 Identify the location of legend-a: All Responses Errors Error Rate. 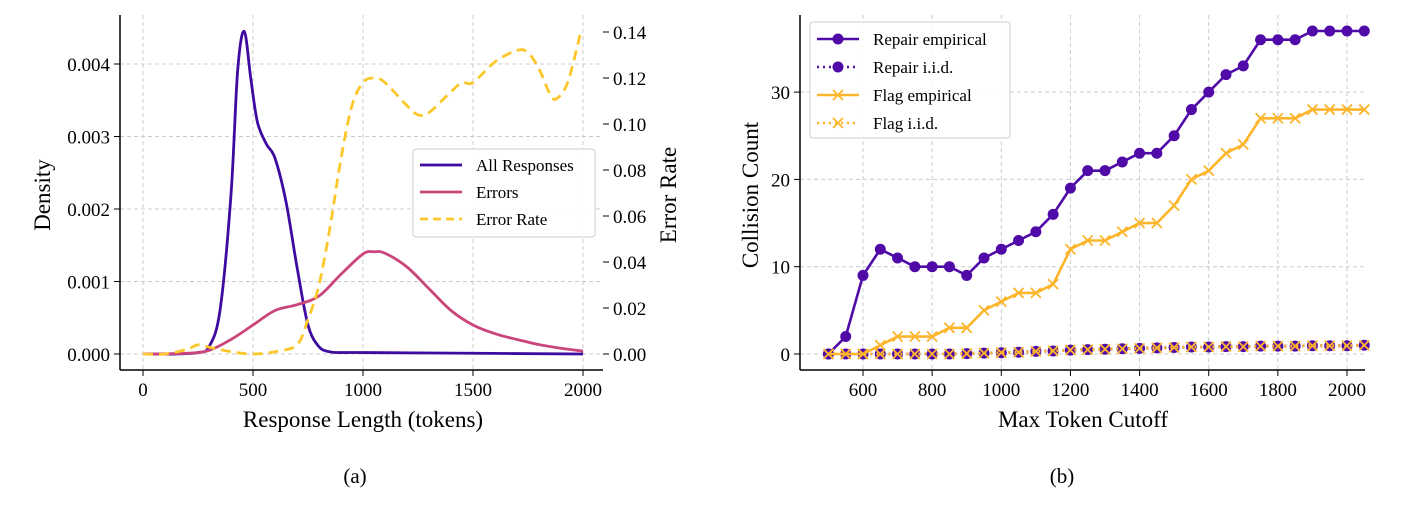
(504, 193).